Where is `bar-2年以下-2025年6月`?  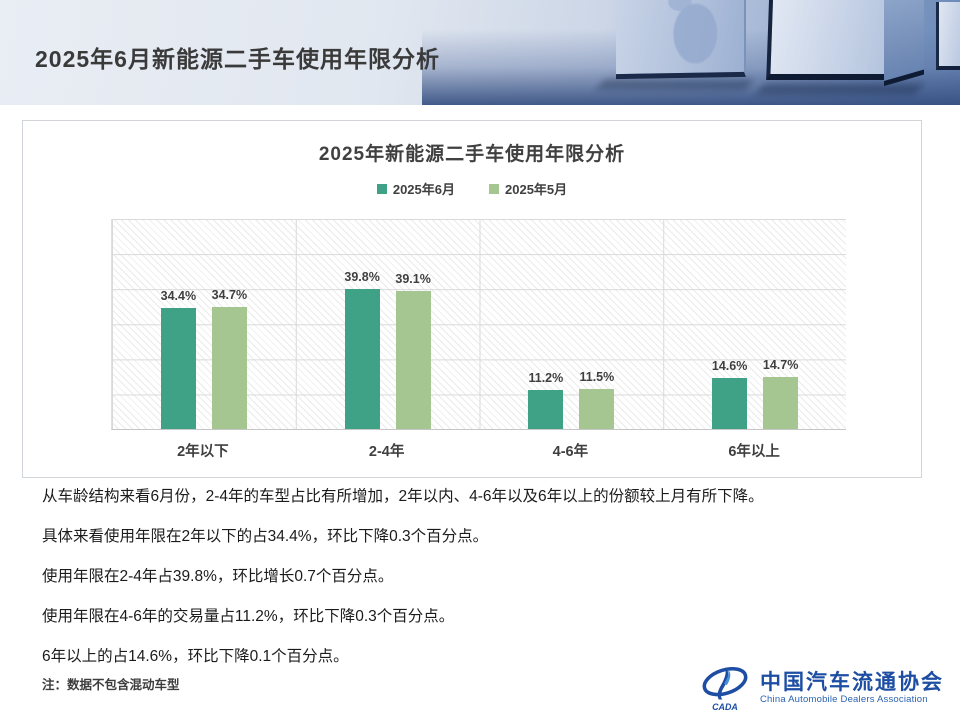 bar-2年以下-2025年6月 is located at coordinates (178, 368).